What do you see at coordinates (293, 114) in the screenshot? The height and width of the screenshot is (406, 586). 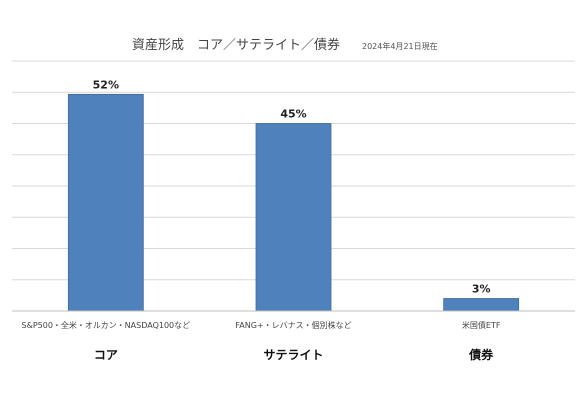 I see `data-label: 45%` at bounding box center [293, 114].